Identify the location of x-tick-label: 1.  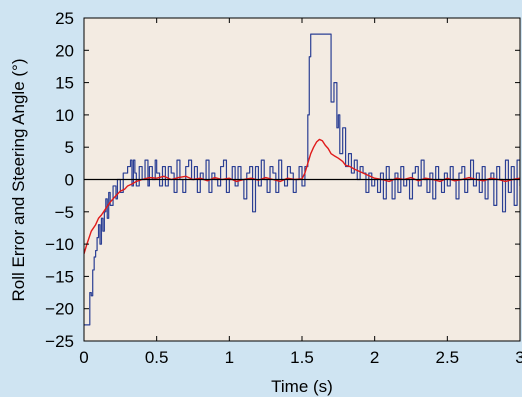
(229, 357).